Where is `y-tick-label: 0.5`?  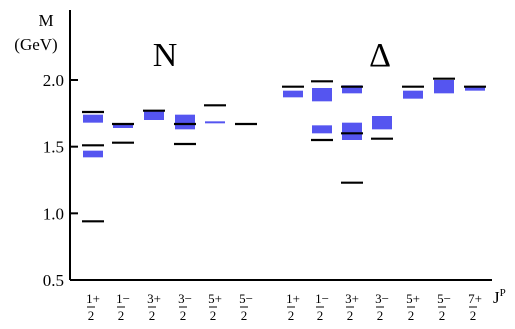 y-tick-label: 0.5 is located at coordinates (53, 280).